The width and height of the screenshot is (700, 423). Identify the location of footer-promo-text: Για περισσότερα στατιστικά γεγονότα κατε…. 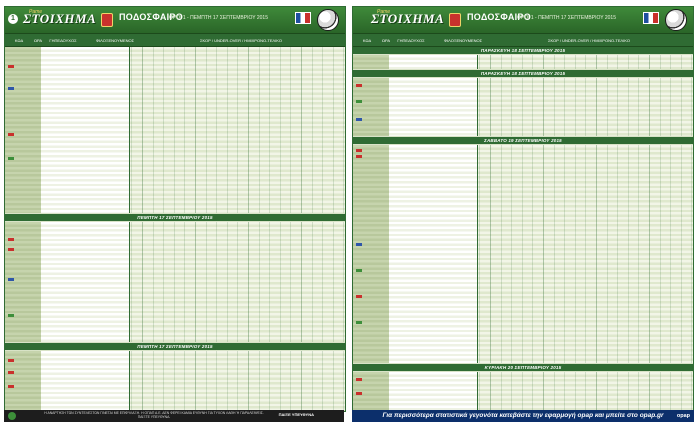
(523, 415).